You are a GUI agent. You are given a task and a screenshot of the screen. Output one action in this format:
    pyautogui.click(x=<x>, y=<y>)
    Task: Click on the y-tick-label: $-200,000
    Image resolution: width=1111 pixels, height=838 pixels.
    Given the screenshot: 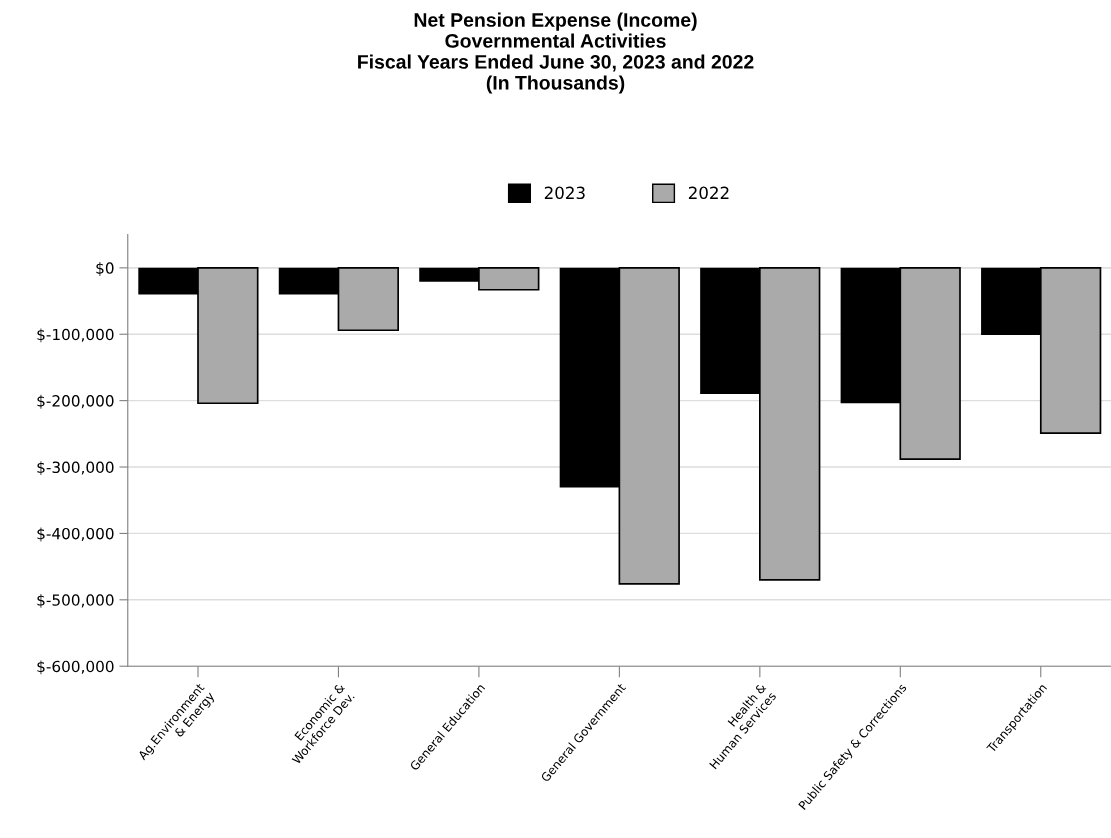 What is the action you would take?
    pyautogui.click(x=75, y=401)
    